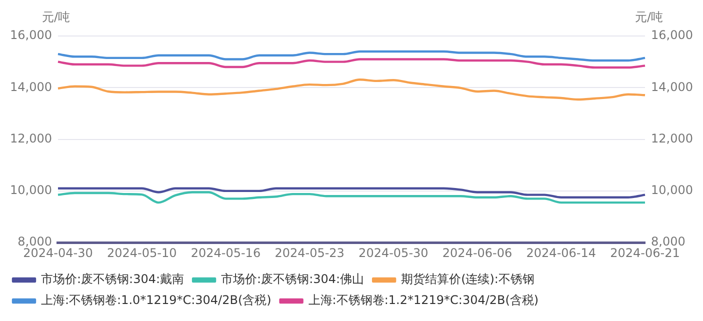 This screenshot has width=703, height=321. I want to click on legend-label: 上海:不锈钢卷:1.0*1219*C:304/2B(含税), so click(156, 300).